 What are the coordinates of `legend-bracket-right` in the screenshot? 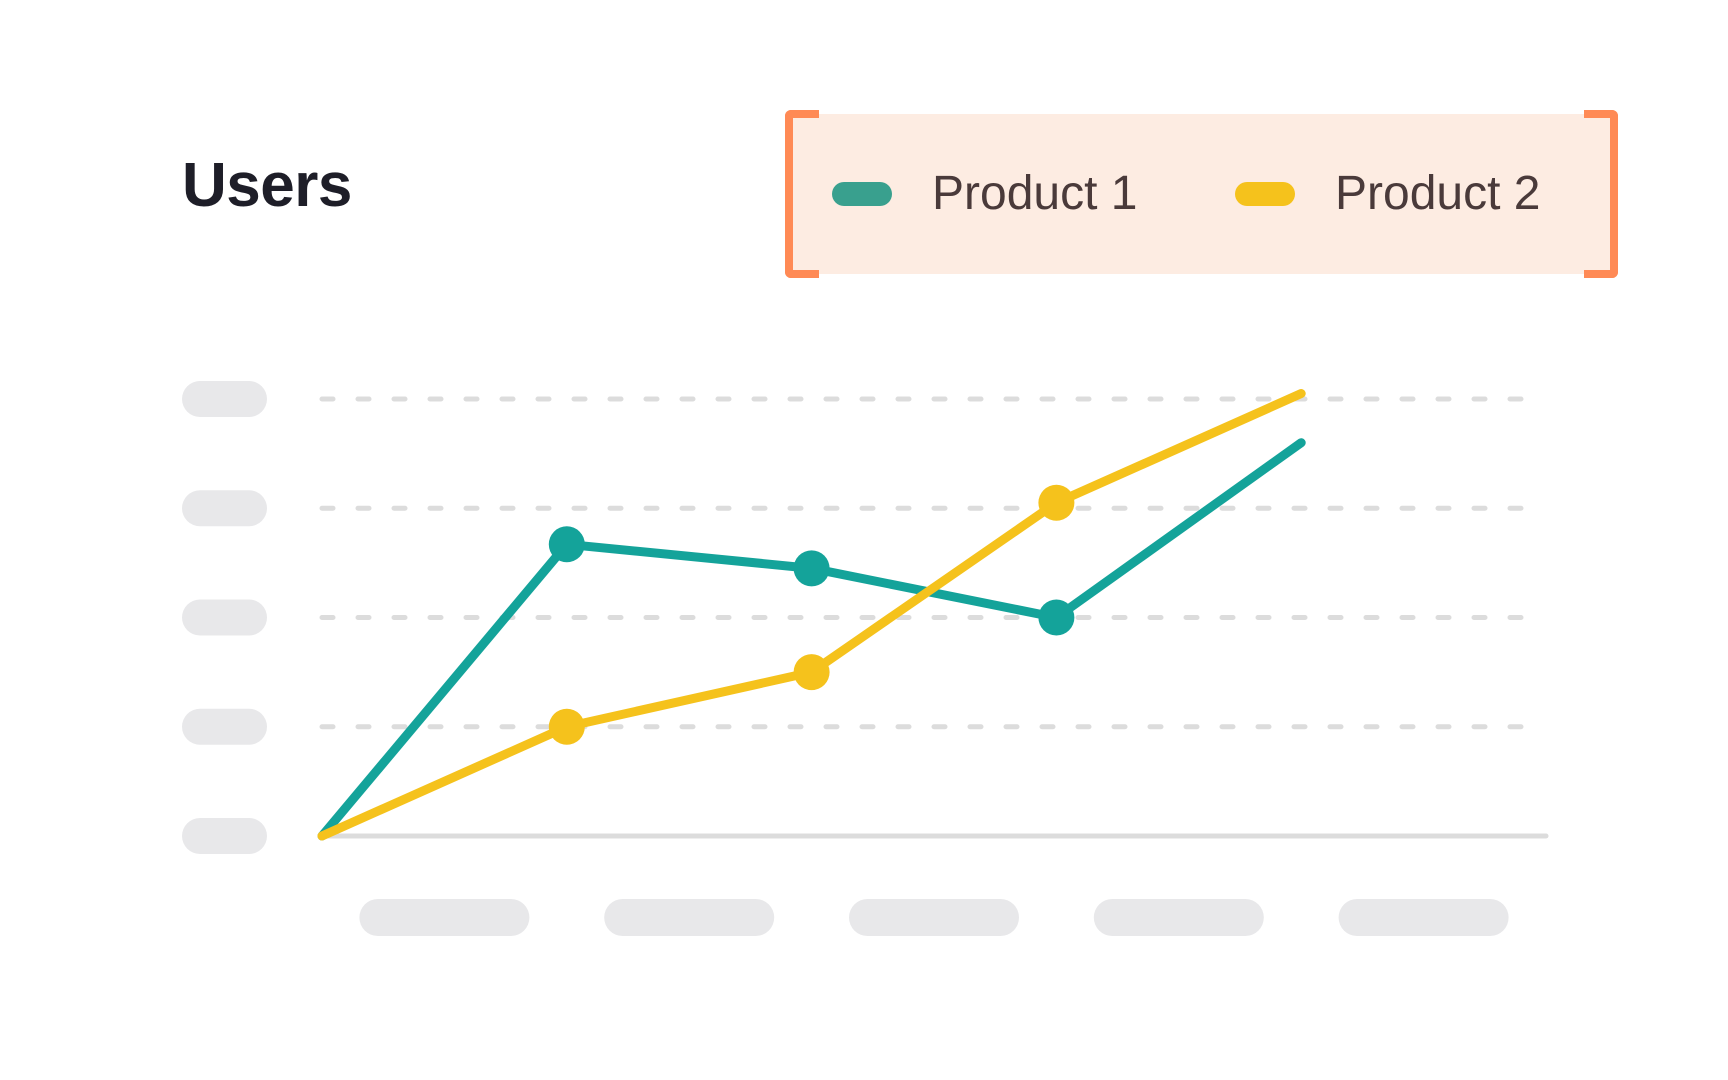 It's located at (1601, 194).